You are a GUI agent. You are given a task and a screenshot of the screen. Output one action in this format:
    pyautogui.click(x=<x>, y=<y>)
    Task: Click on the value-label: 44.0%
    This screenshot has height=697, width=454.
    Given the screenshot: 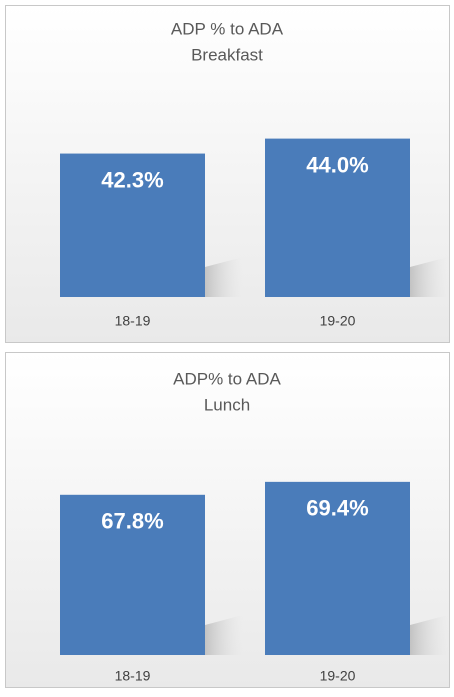 What is the action you would take?
    pyautogui.click(x=337, y=164)
    